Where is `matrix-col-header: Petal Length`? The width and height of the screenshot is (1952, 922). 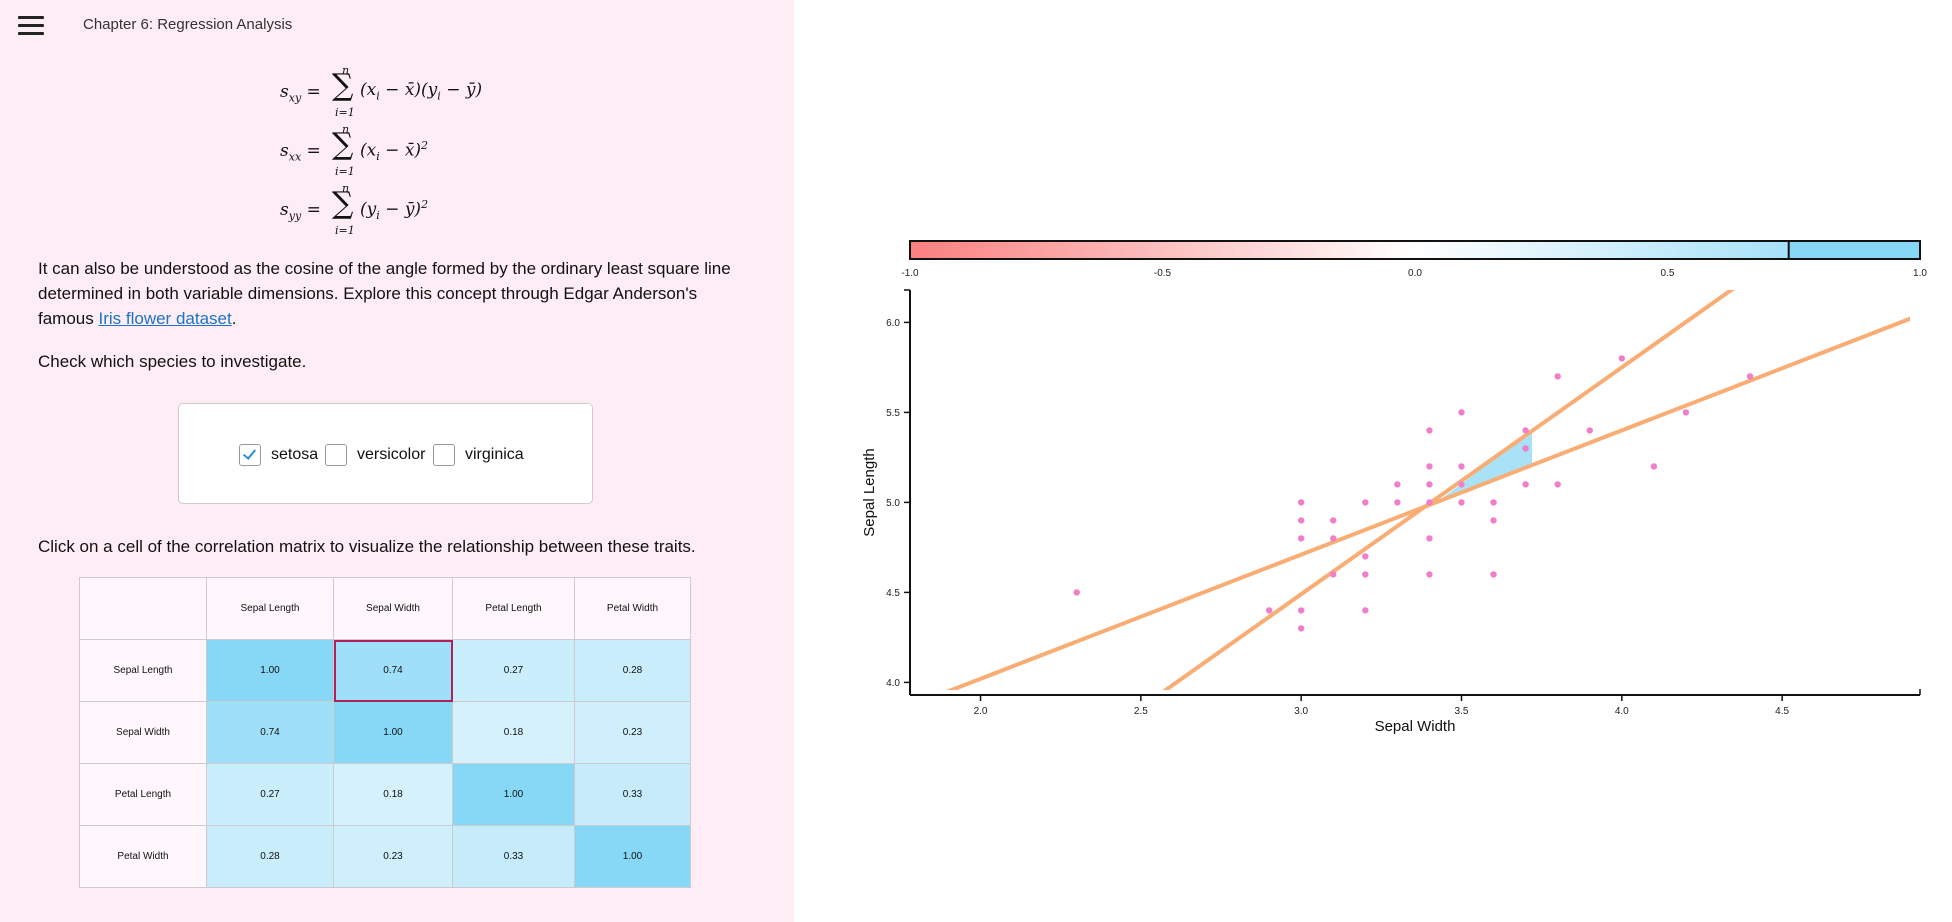
matrix-col-header: Petal Length is located at coordinates (513, 608).